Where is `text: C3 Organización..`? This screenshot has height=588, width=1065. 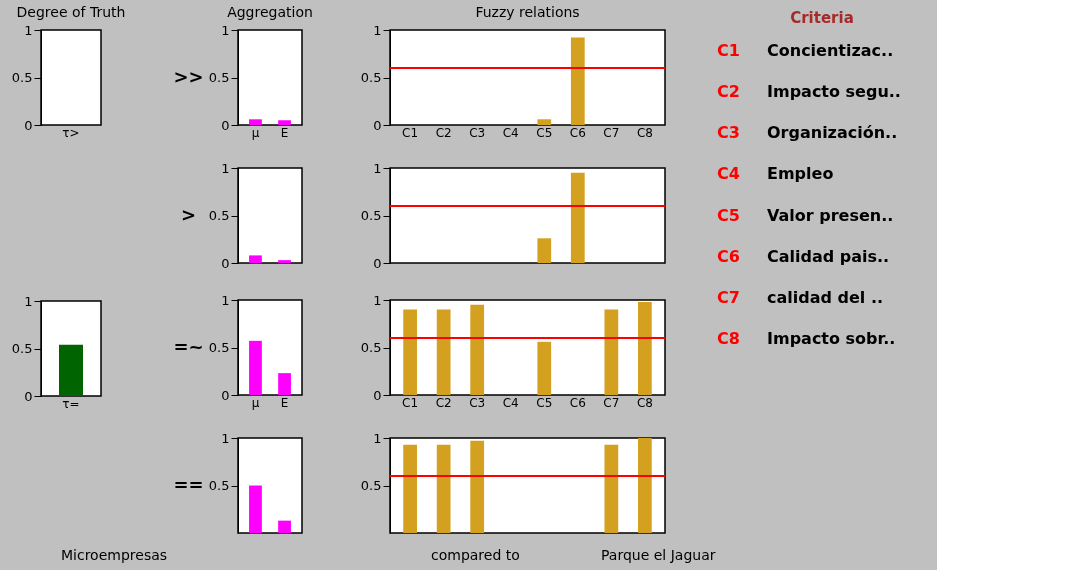
text: C3 Organización.. is located at coordinates (807, 133).